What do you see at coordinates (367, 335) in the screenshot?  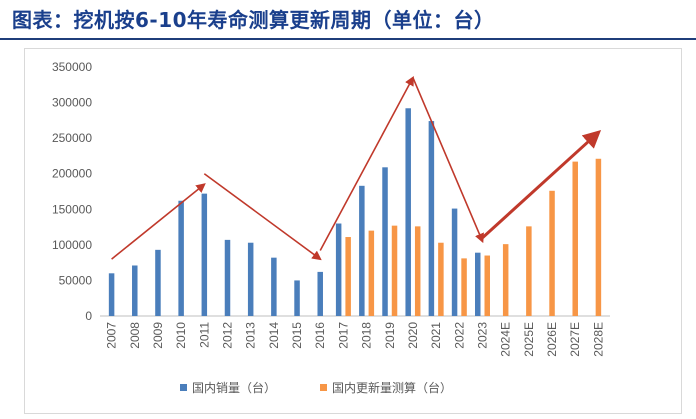 I see `x-tick-label: 2018` at bounding box center [367, 335].